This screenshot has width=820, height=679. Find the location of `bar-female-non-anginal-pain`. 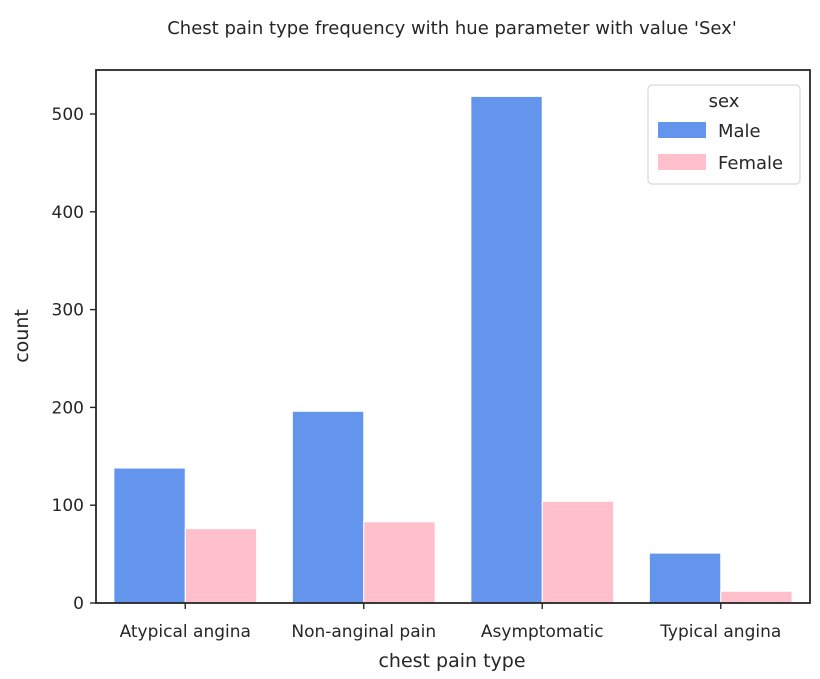

bar-female-non-anginal-pain is located at coordinates (399, 562).